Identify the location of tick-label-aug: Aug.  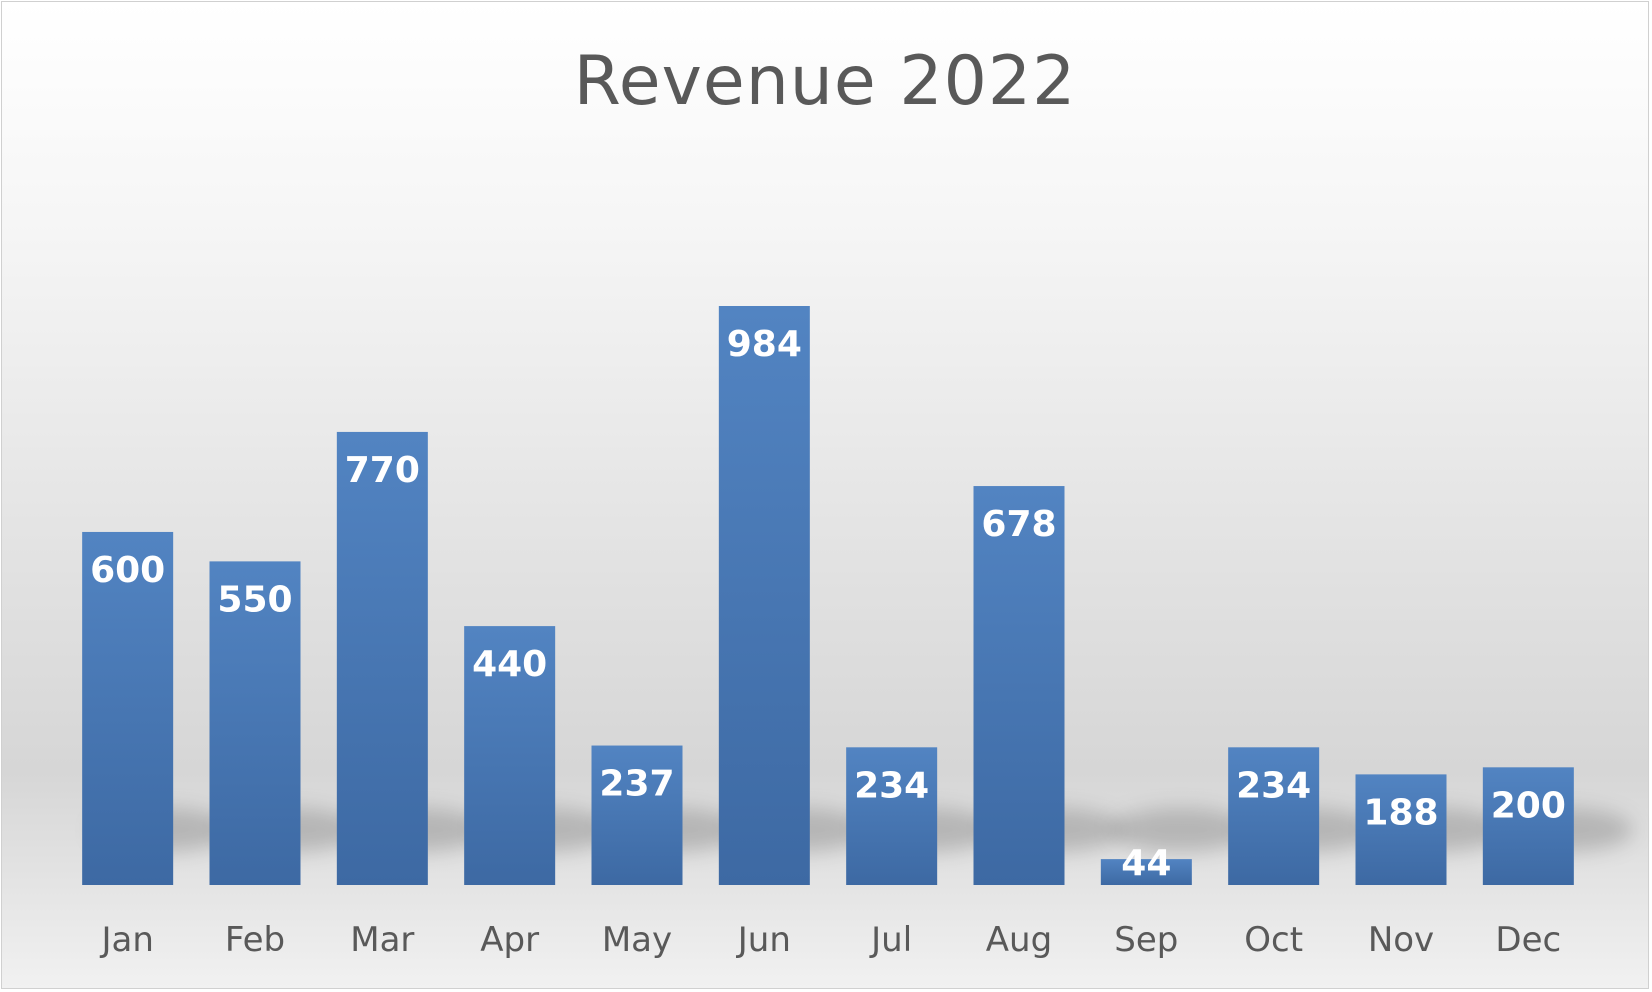
(1019, 940).